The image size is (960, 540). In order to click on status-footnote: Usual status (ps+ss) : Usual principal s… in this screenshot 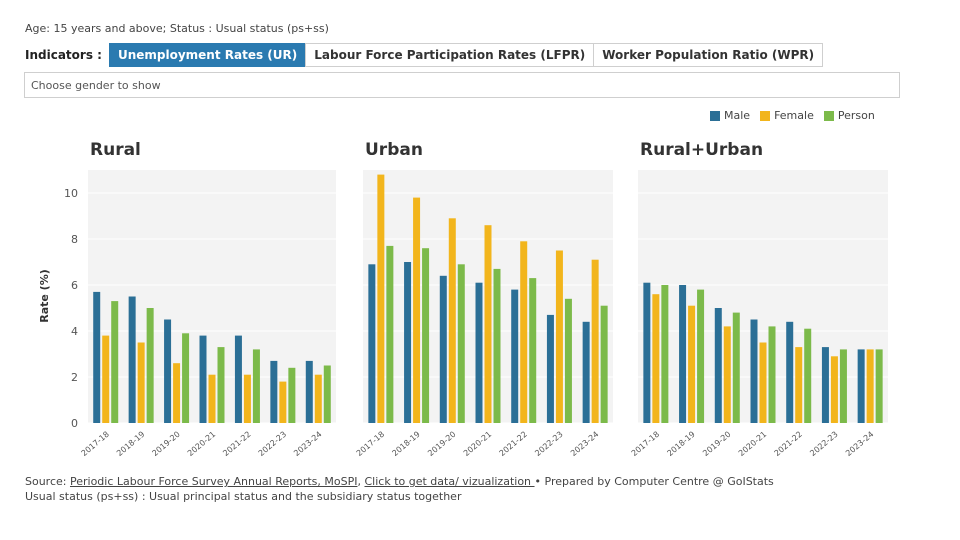, I will do `click(243, 496)`.